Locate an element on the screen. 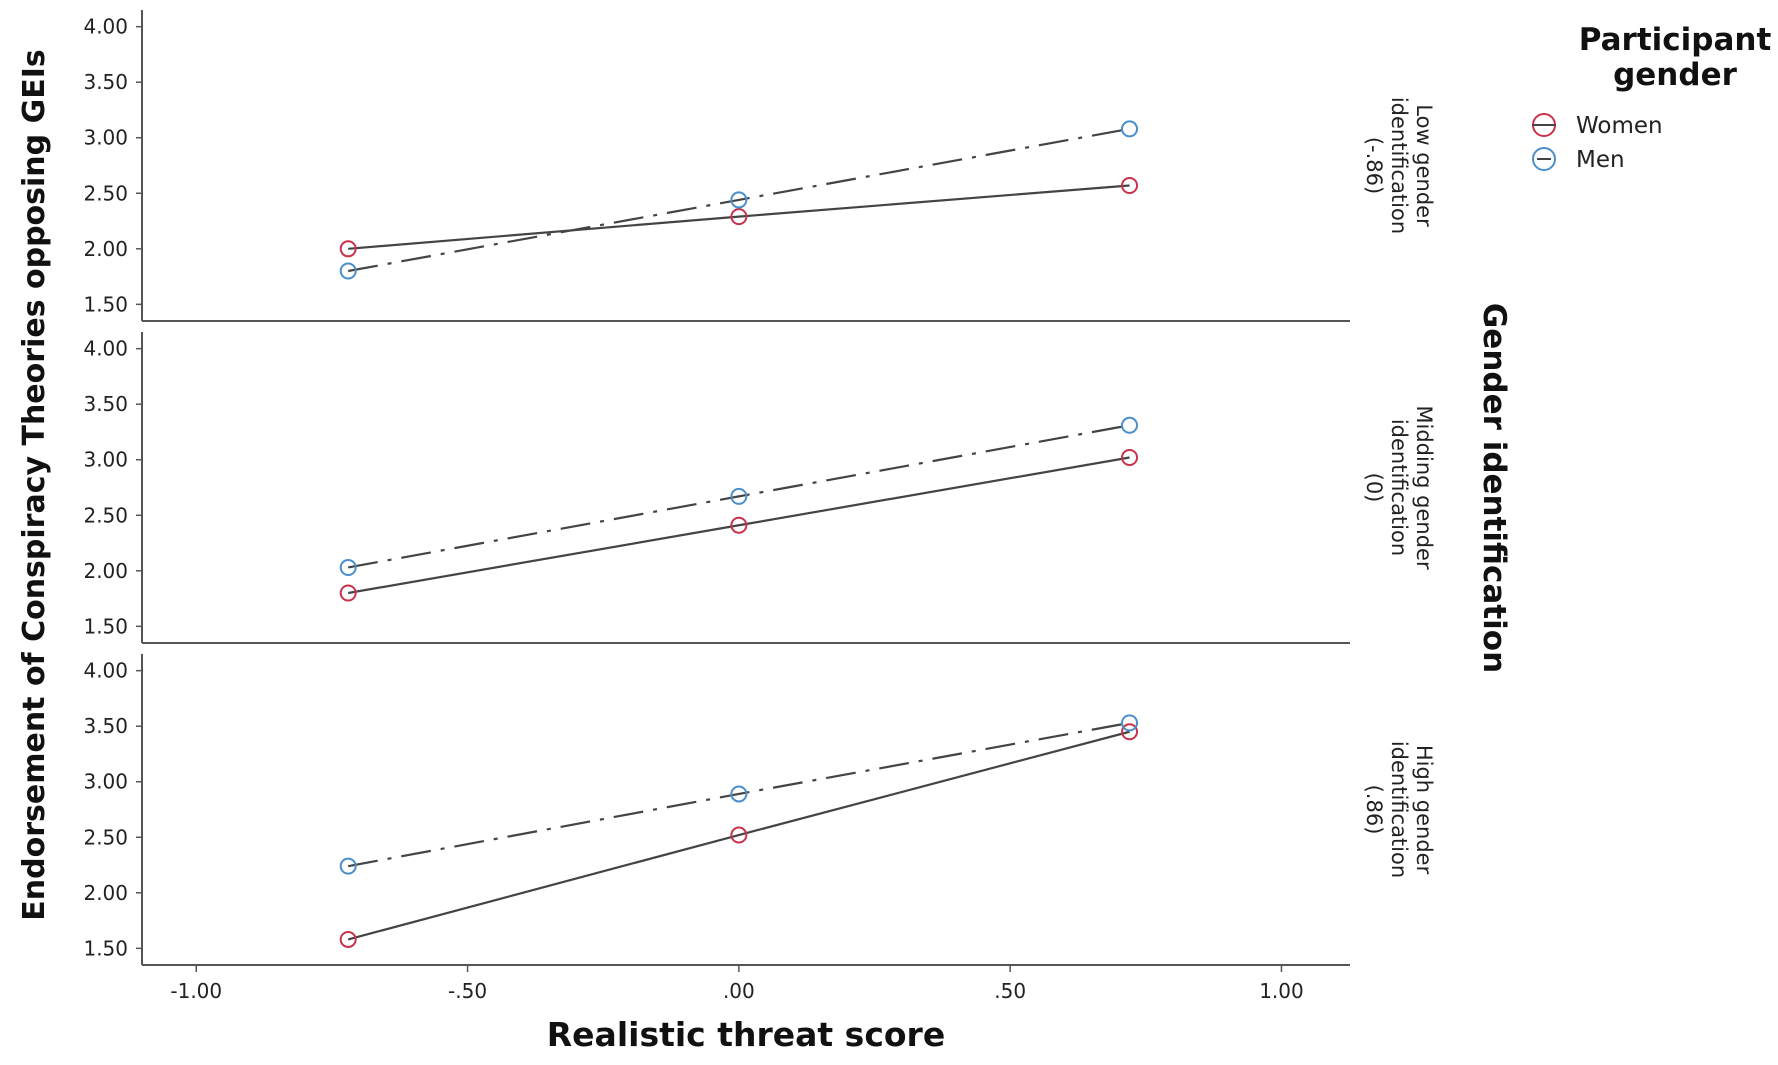  panel-2-strip-label-line: High gender is located at coordinates (1424, 810).